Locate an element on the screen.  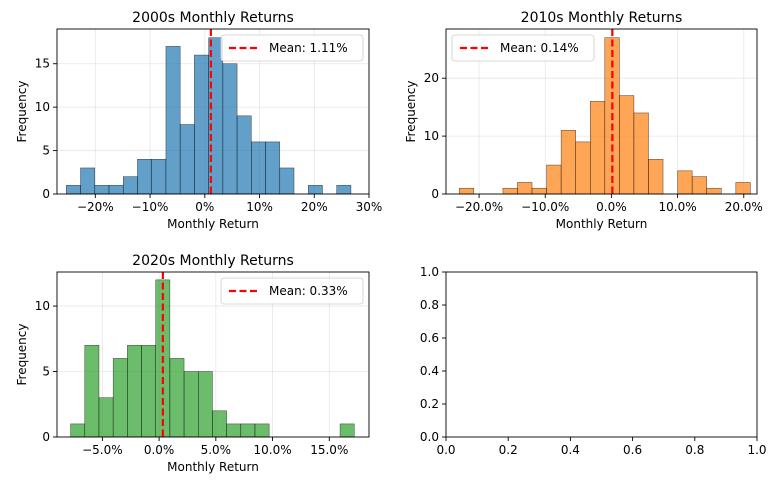
subplot-title: 2020s Monthly Returns is located at coordinates (213, 261).